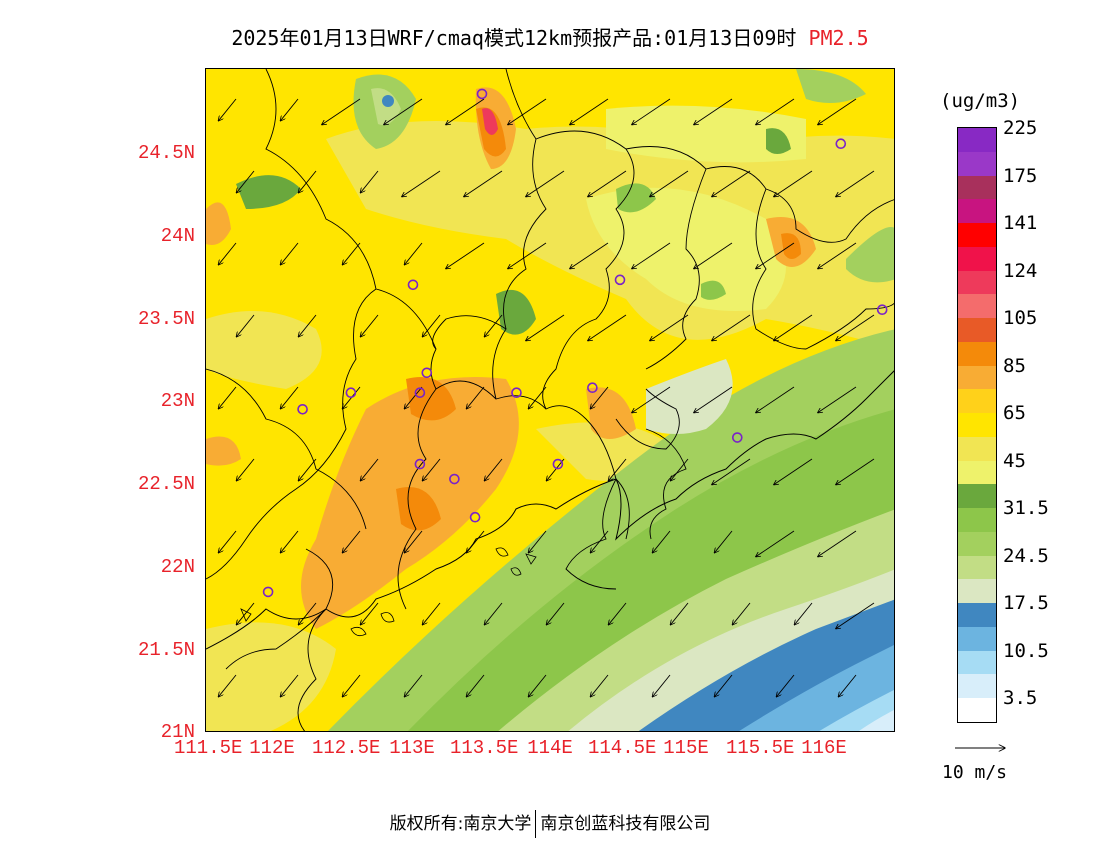 The height and width of the screenshot is (850, 1100). I want to click on footer-separator, so click(536, 824).